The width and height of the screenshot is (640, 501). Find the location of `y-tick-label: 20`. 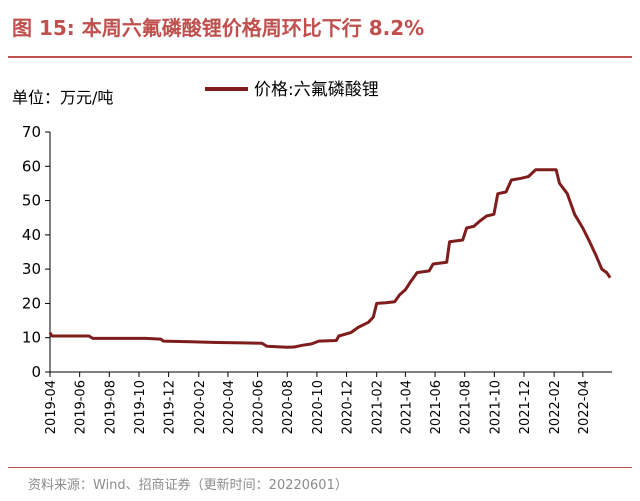

y-tick-label: 20 is located at coordinates (31, 303).